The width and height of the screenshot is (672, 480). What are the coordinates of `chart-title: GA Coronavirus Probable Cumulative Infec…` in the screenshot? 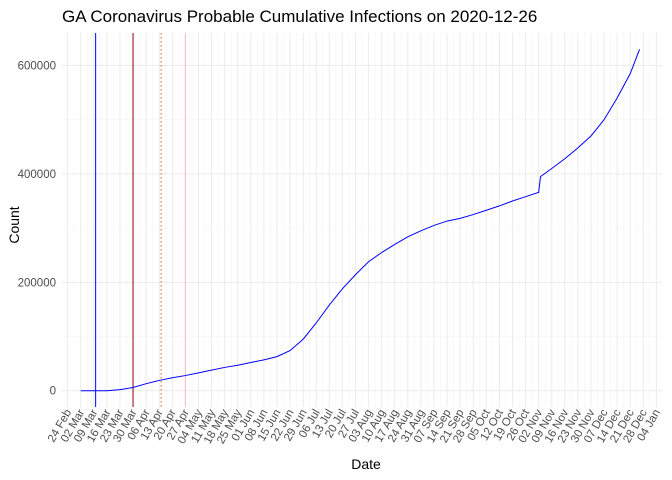 It's located at (299, 16).